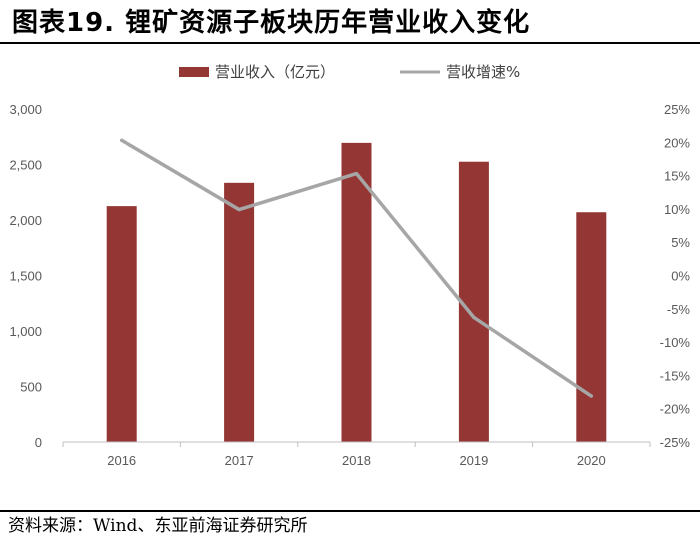  I want to click on x-tick-label: 2016, so click(121, 460).